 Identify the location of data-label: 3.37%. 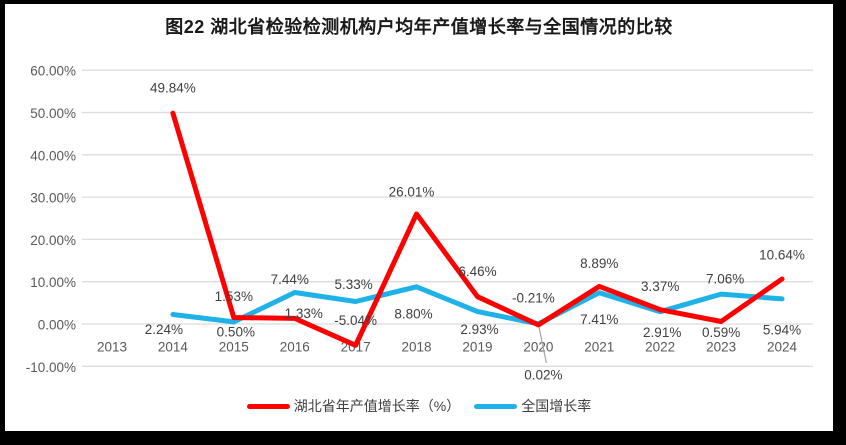
(660, 286).